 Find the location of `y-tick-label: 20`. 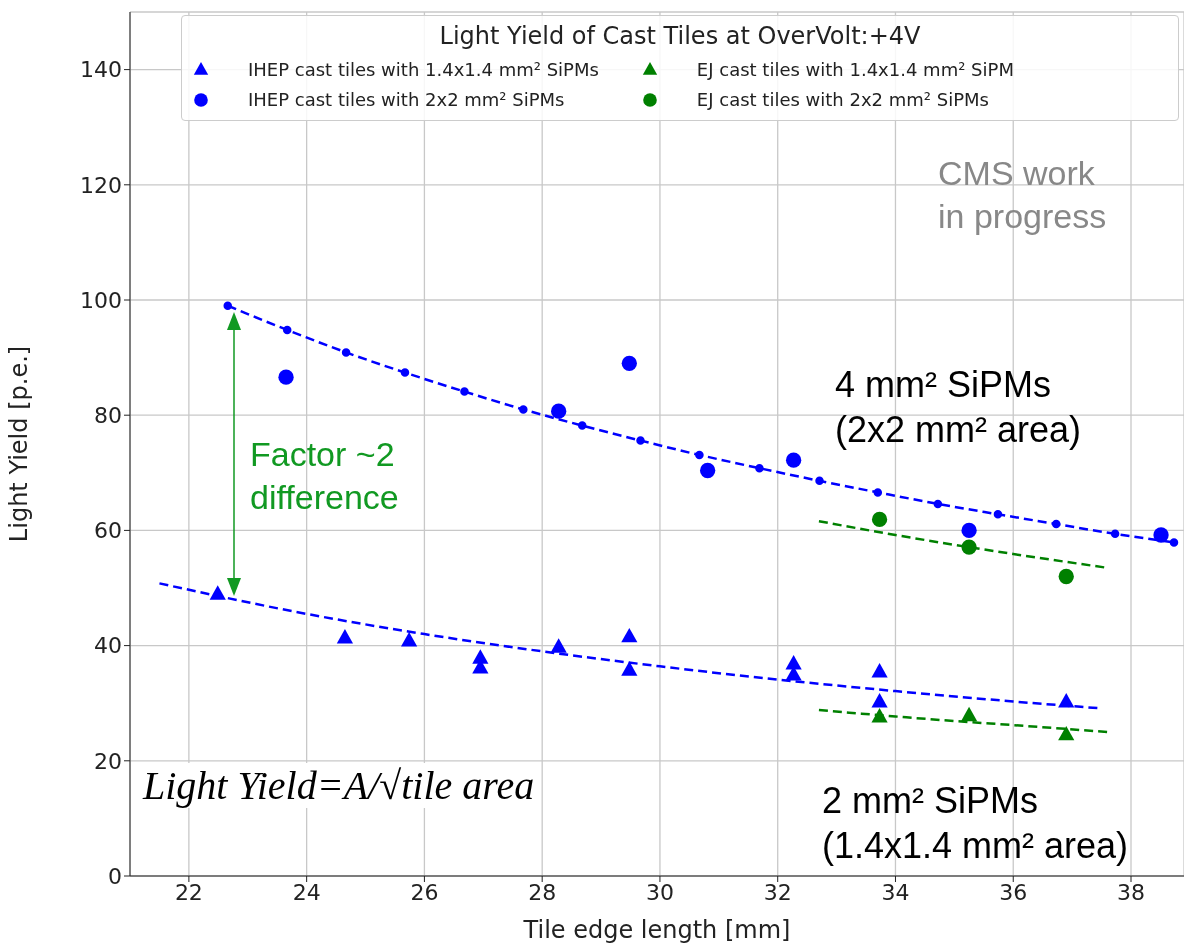

y-tick-label: 20 is located at coordinates (108, 761).